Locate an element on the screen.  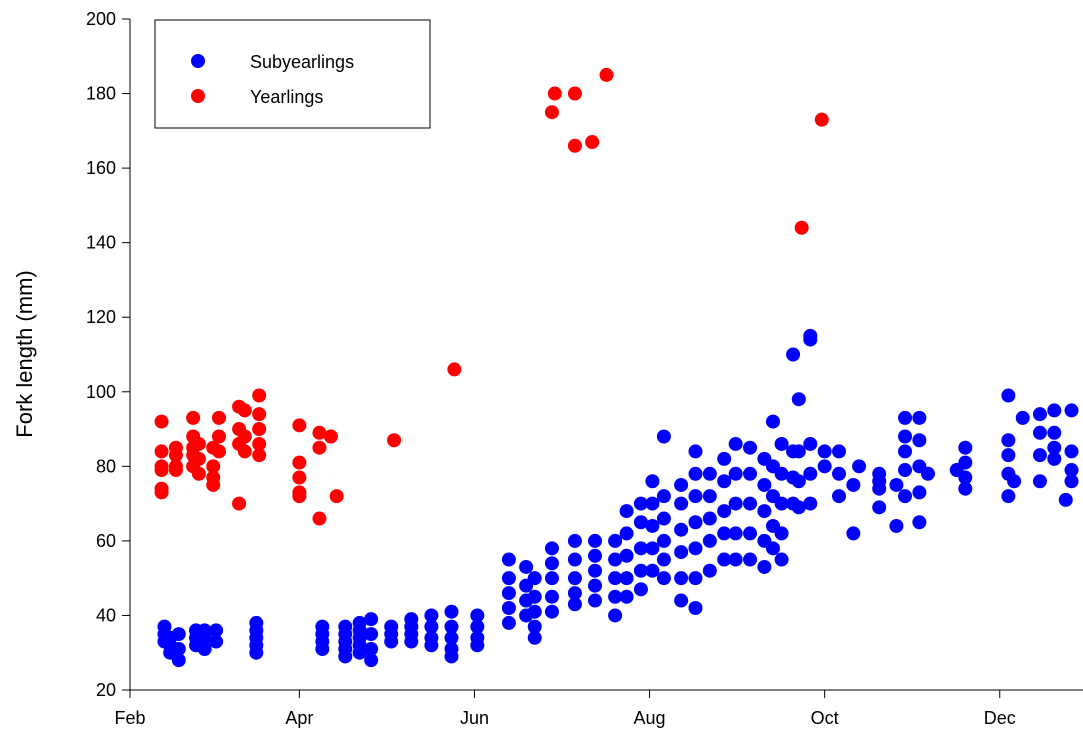
y-tick-label: 160 is located at coordinates (101, 168).